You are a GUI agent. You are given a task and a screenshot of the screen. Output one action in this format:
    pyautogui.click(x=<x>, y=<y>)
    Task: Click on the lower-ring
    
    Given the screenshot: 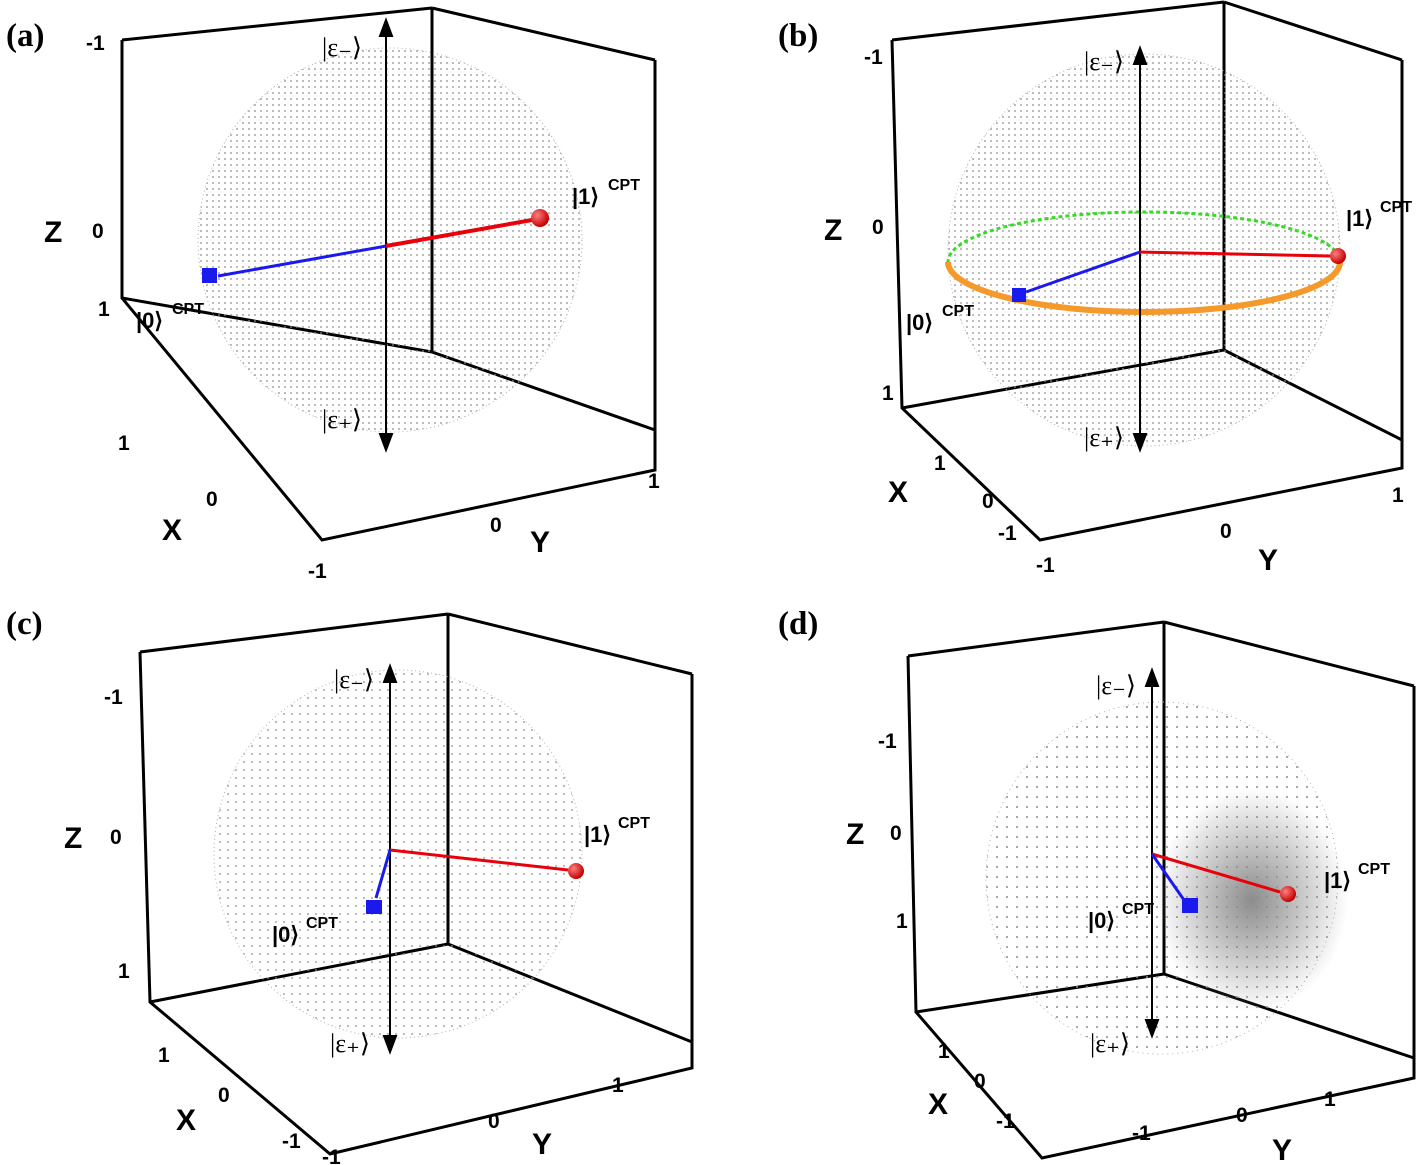 What is the action you would take?
    pyautogui.click(x=1144, y=288)
    